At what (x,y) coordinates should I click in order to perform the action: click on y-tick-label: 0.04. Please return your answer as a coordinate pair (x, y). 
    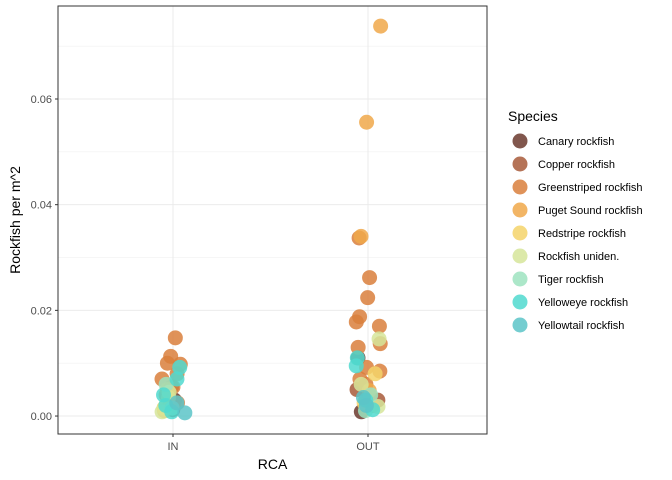
    Looking at the image, I should click on (41, 206).